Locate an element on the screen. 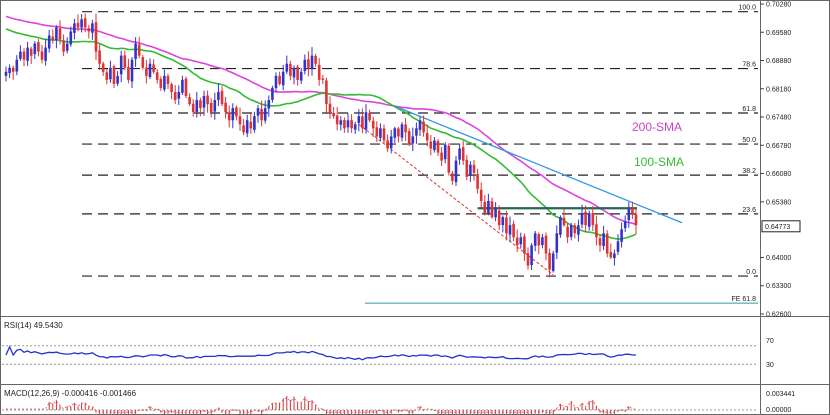 The image size is (830, 415). fib-level-label: 100.0 is located at coordinates (747, 8).